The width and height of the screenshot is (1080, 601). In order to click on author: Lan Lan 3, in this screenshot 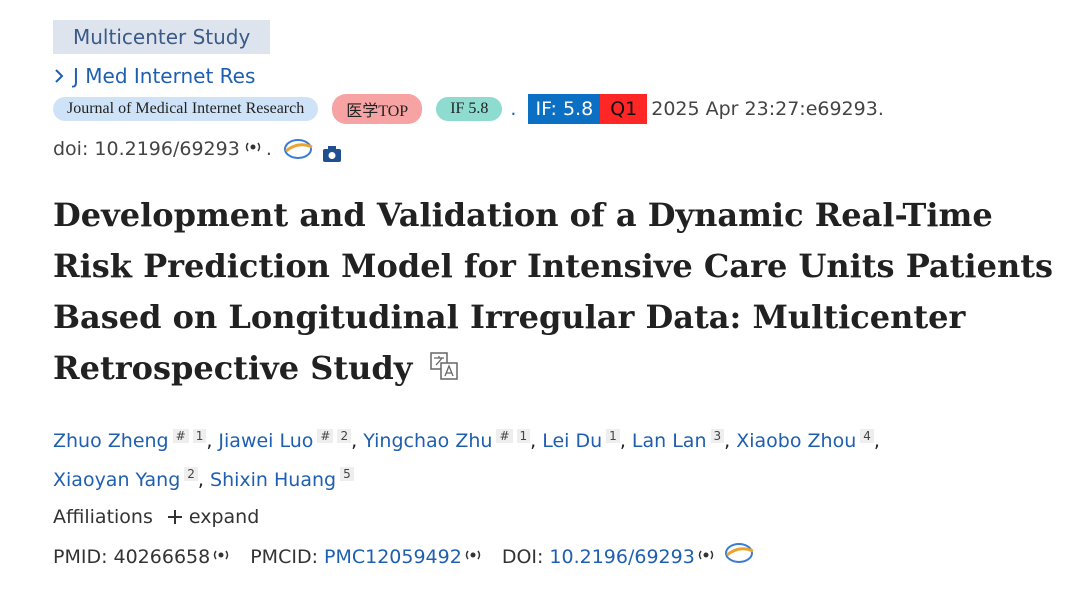, I will do `click(681, 441)`.